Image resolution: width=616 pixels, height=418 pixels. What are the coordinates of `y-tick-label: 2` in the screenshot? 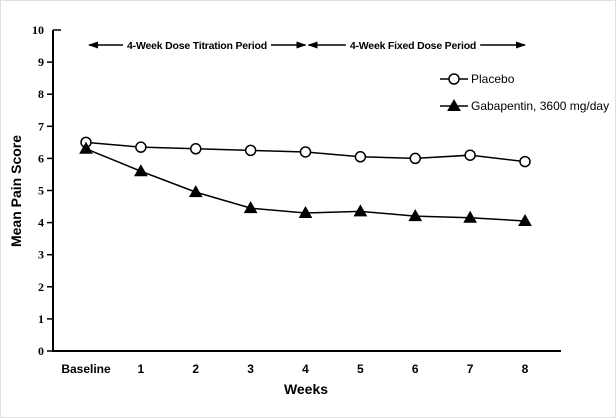 It's located at (41, 287).